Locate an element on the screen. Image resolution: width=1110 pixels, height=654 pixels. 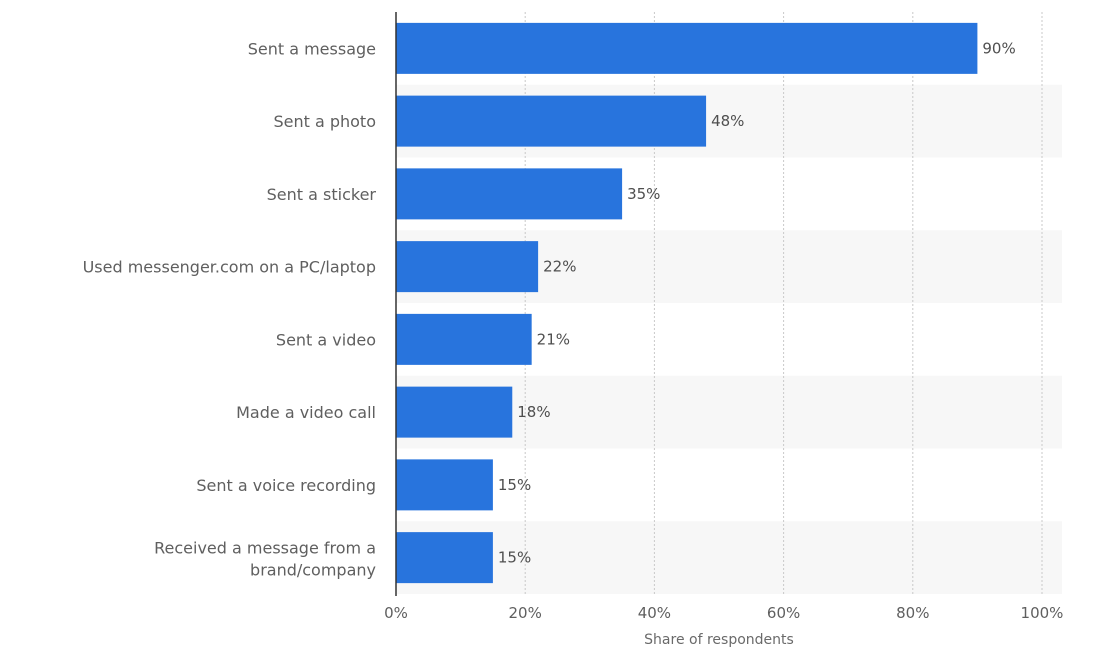
category-label: Used messenger.com on a PC/laptop is located at coordinates (229, 267).